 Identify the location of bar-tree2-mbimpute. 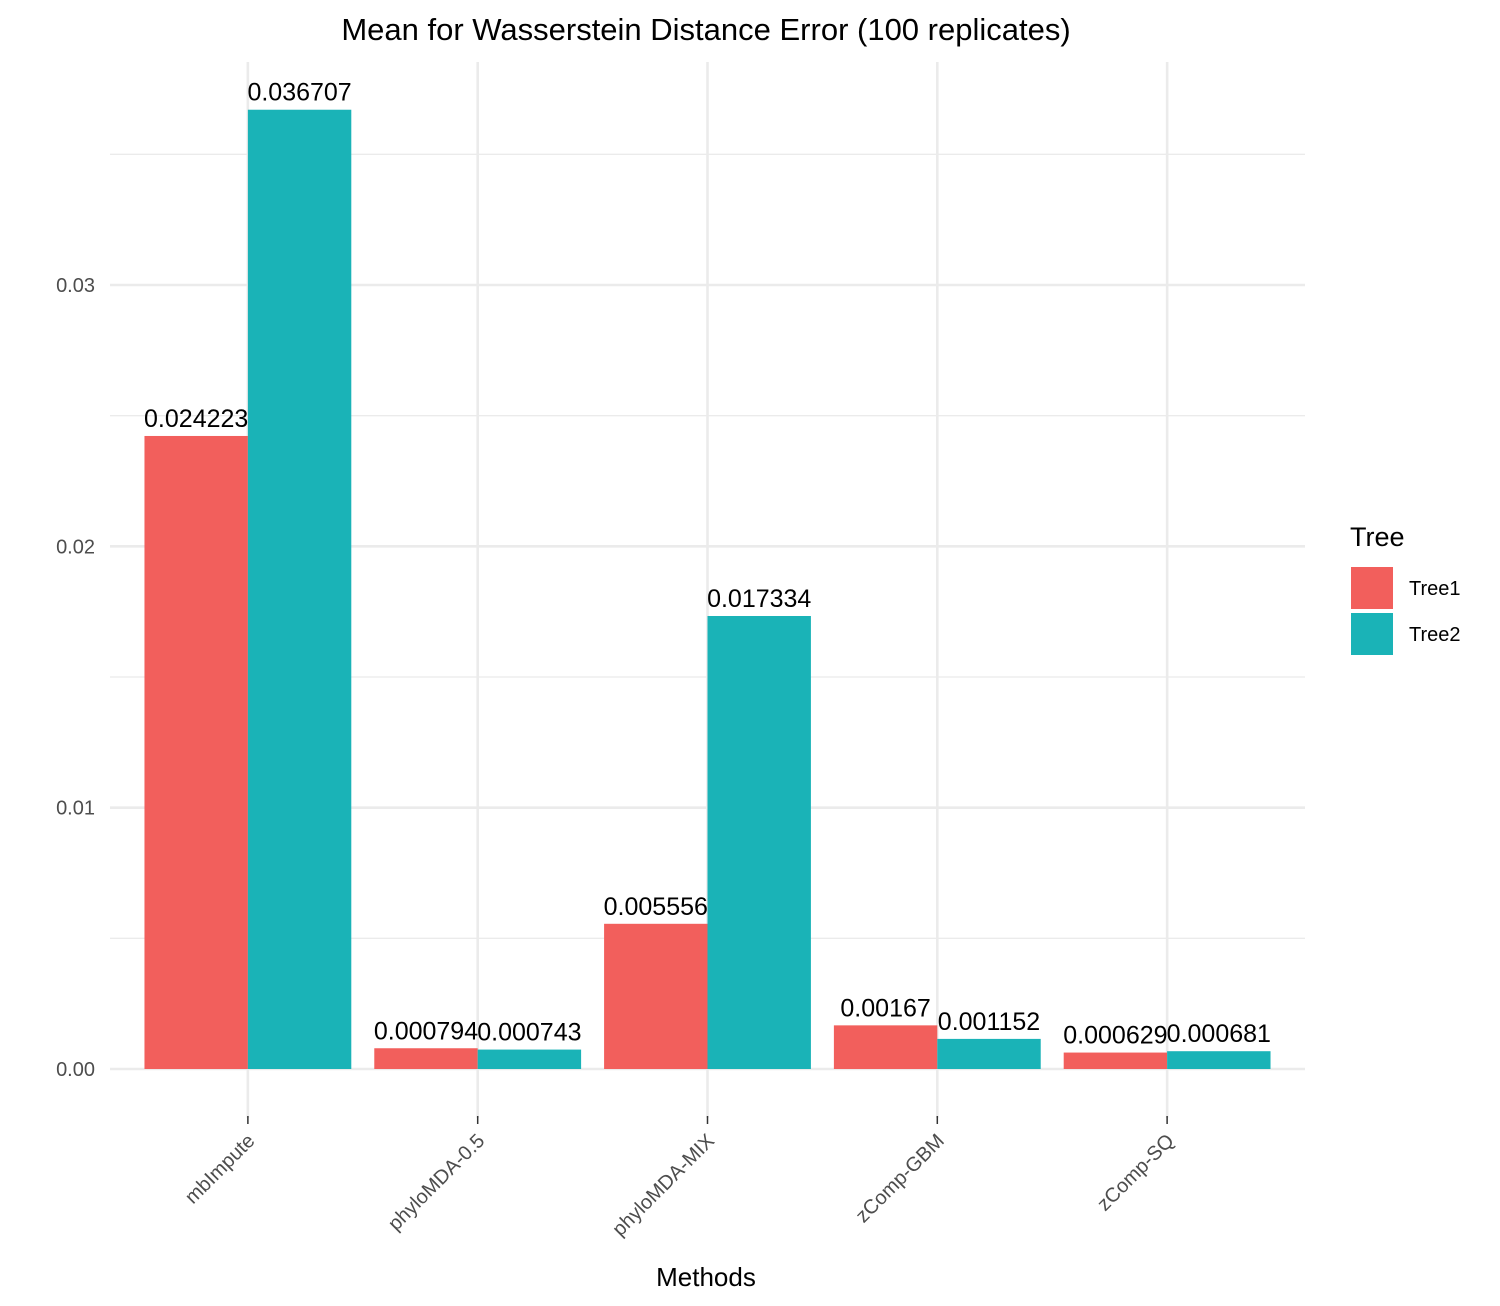
(299, 589).